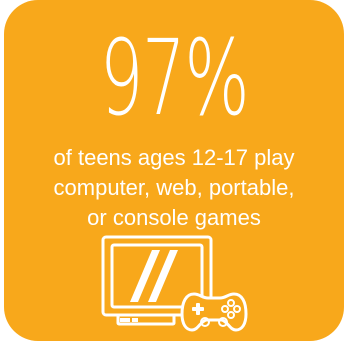 Image resolution: width=348 pixels, height=347 pixels. What do you see at coordinates (174, 157) in the screenshot?
I see `description-line-1: of teens ages 12-17 play` at bounding box center [174, 157].